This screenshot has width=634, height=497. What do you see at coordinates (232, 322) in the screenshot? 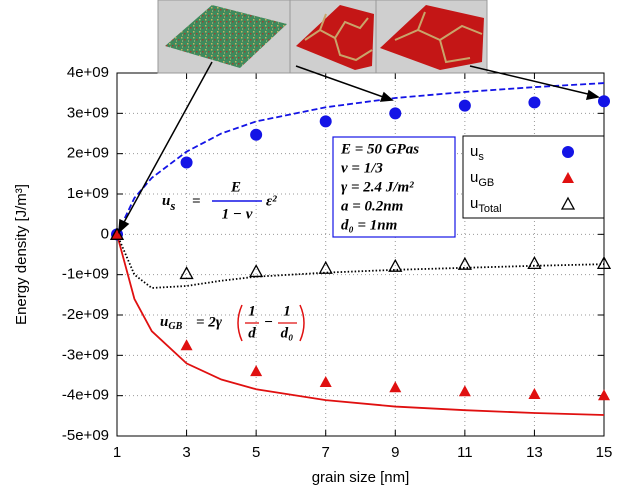
I see `equation-ugb: uGB = 2γ 1 d−1 d₀` at bounding box center [232, 322].